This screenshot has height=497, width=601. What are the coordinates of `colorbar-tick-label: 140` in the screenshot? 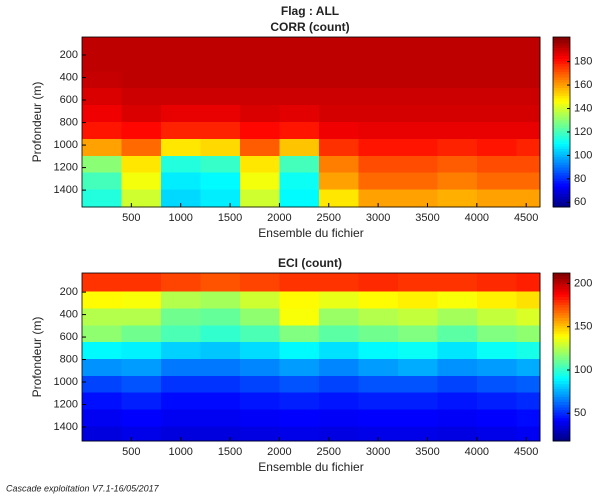 It's located at (583, 108).